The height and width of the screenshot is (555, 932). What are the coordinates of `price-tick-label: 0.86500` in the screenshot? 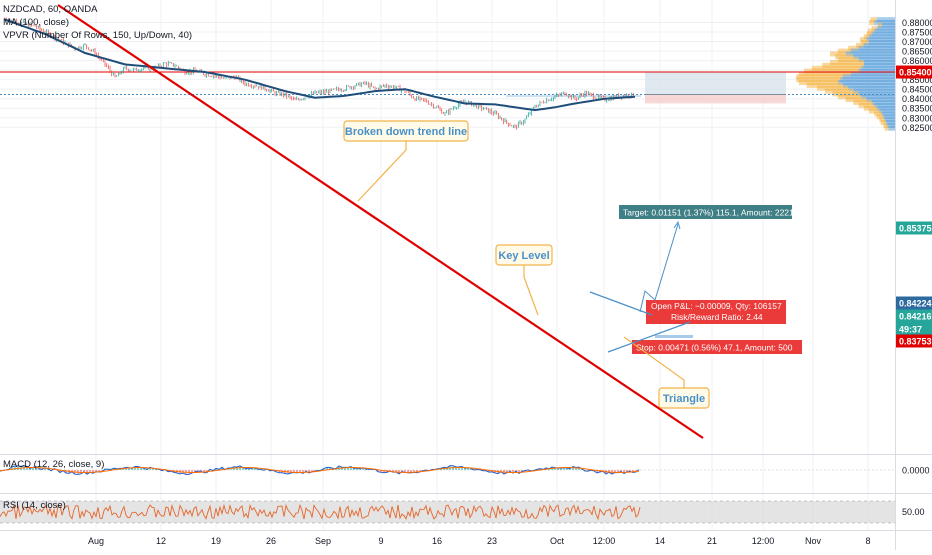 It's located at (917, 52).